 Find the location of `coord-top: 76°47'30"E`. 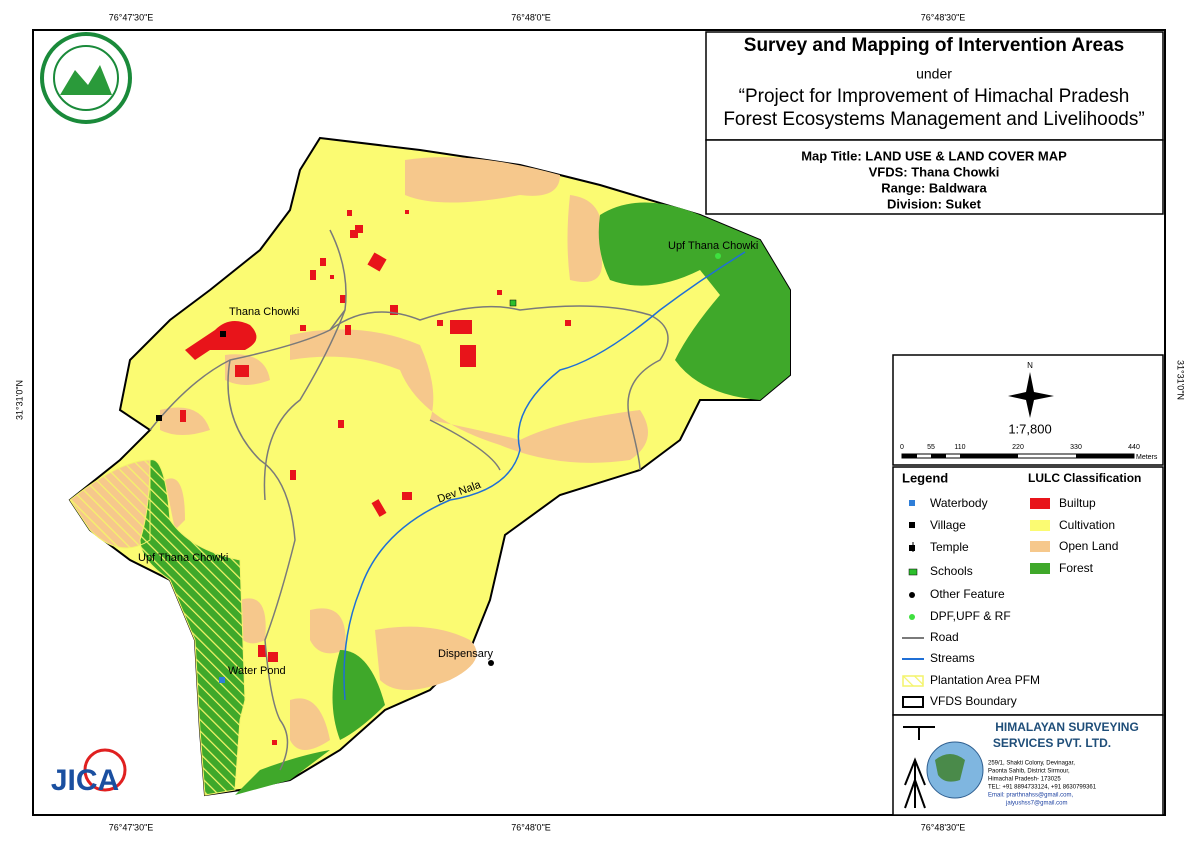

coord-top: 76°47'30"E is located at coordinates (131, 17).